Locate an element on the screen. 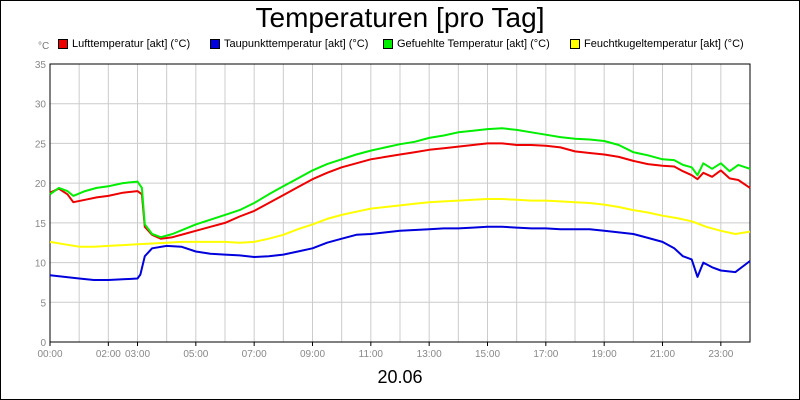 The image size is (800, 400). x-tick-label: 15:00 is located at coordinates (487, 354).